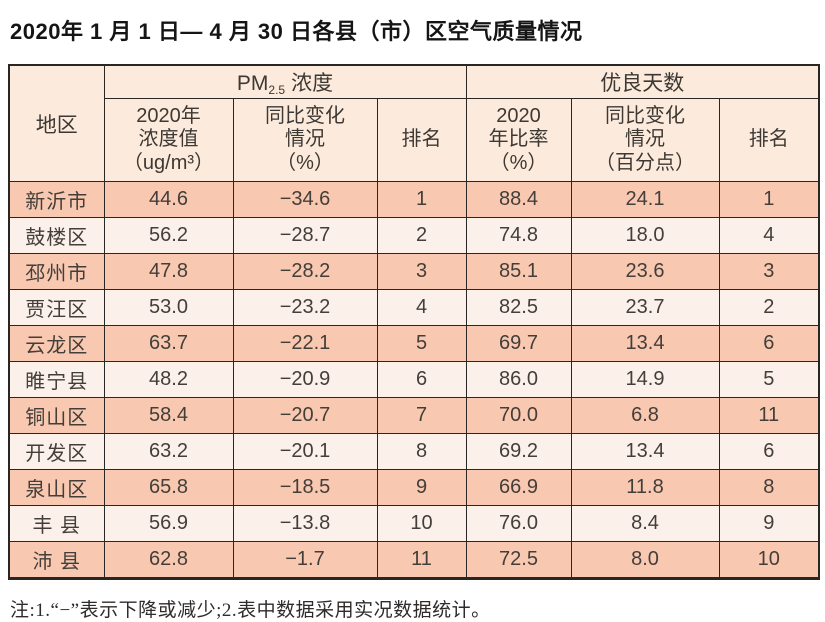 Image resolution: width=825 pixels, height=622 pixels. What do you see at coordinates (421, 271) in the screenshot?
I see `cell-pm-rank: 3` at bounding box center [421, 271].